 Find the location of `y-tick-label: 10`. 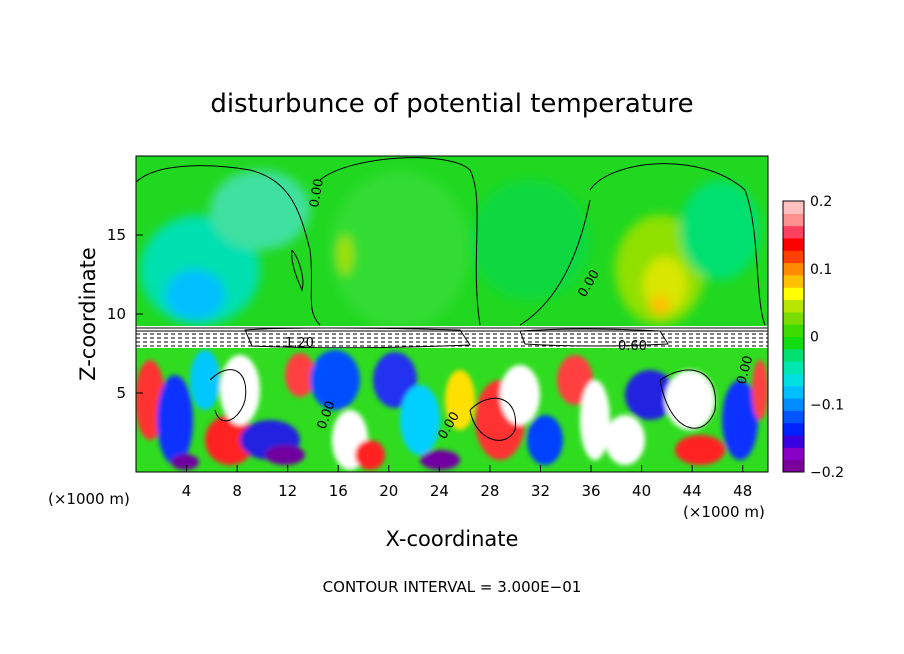

y-tick-label: 10 is located at coordinates (116, 314).